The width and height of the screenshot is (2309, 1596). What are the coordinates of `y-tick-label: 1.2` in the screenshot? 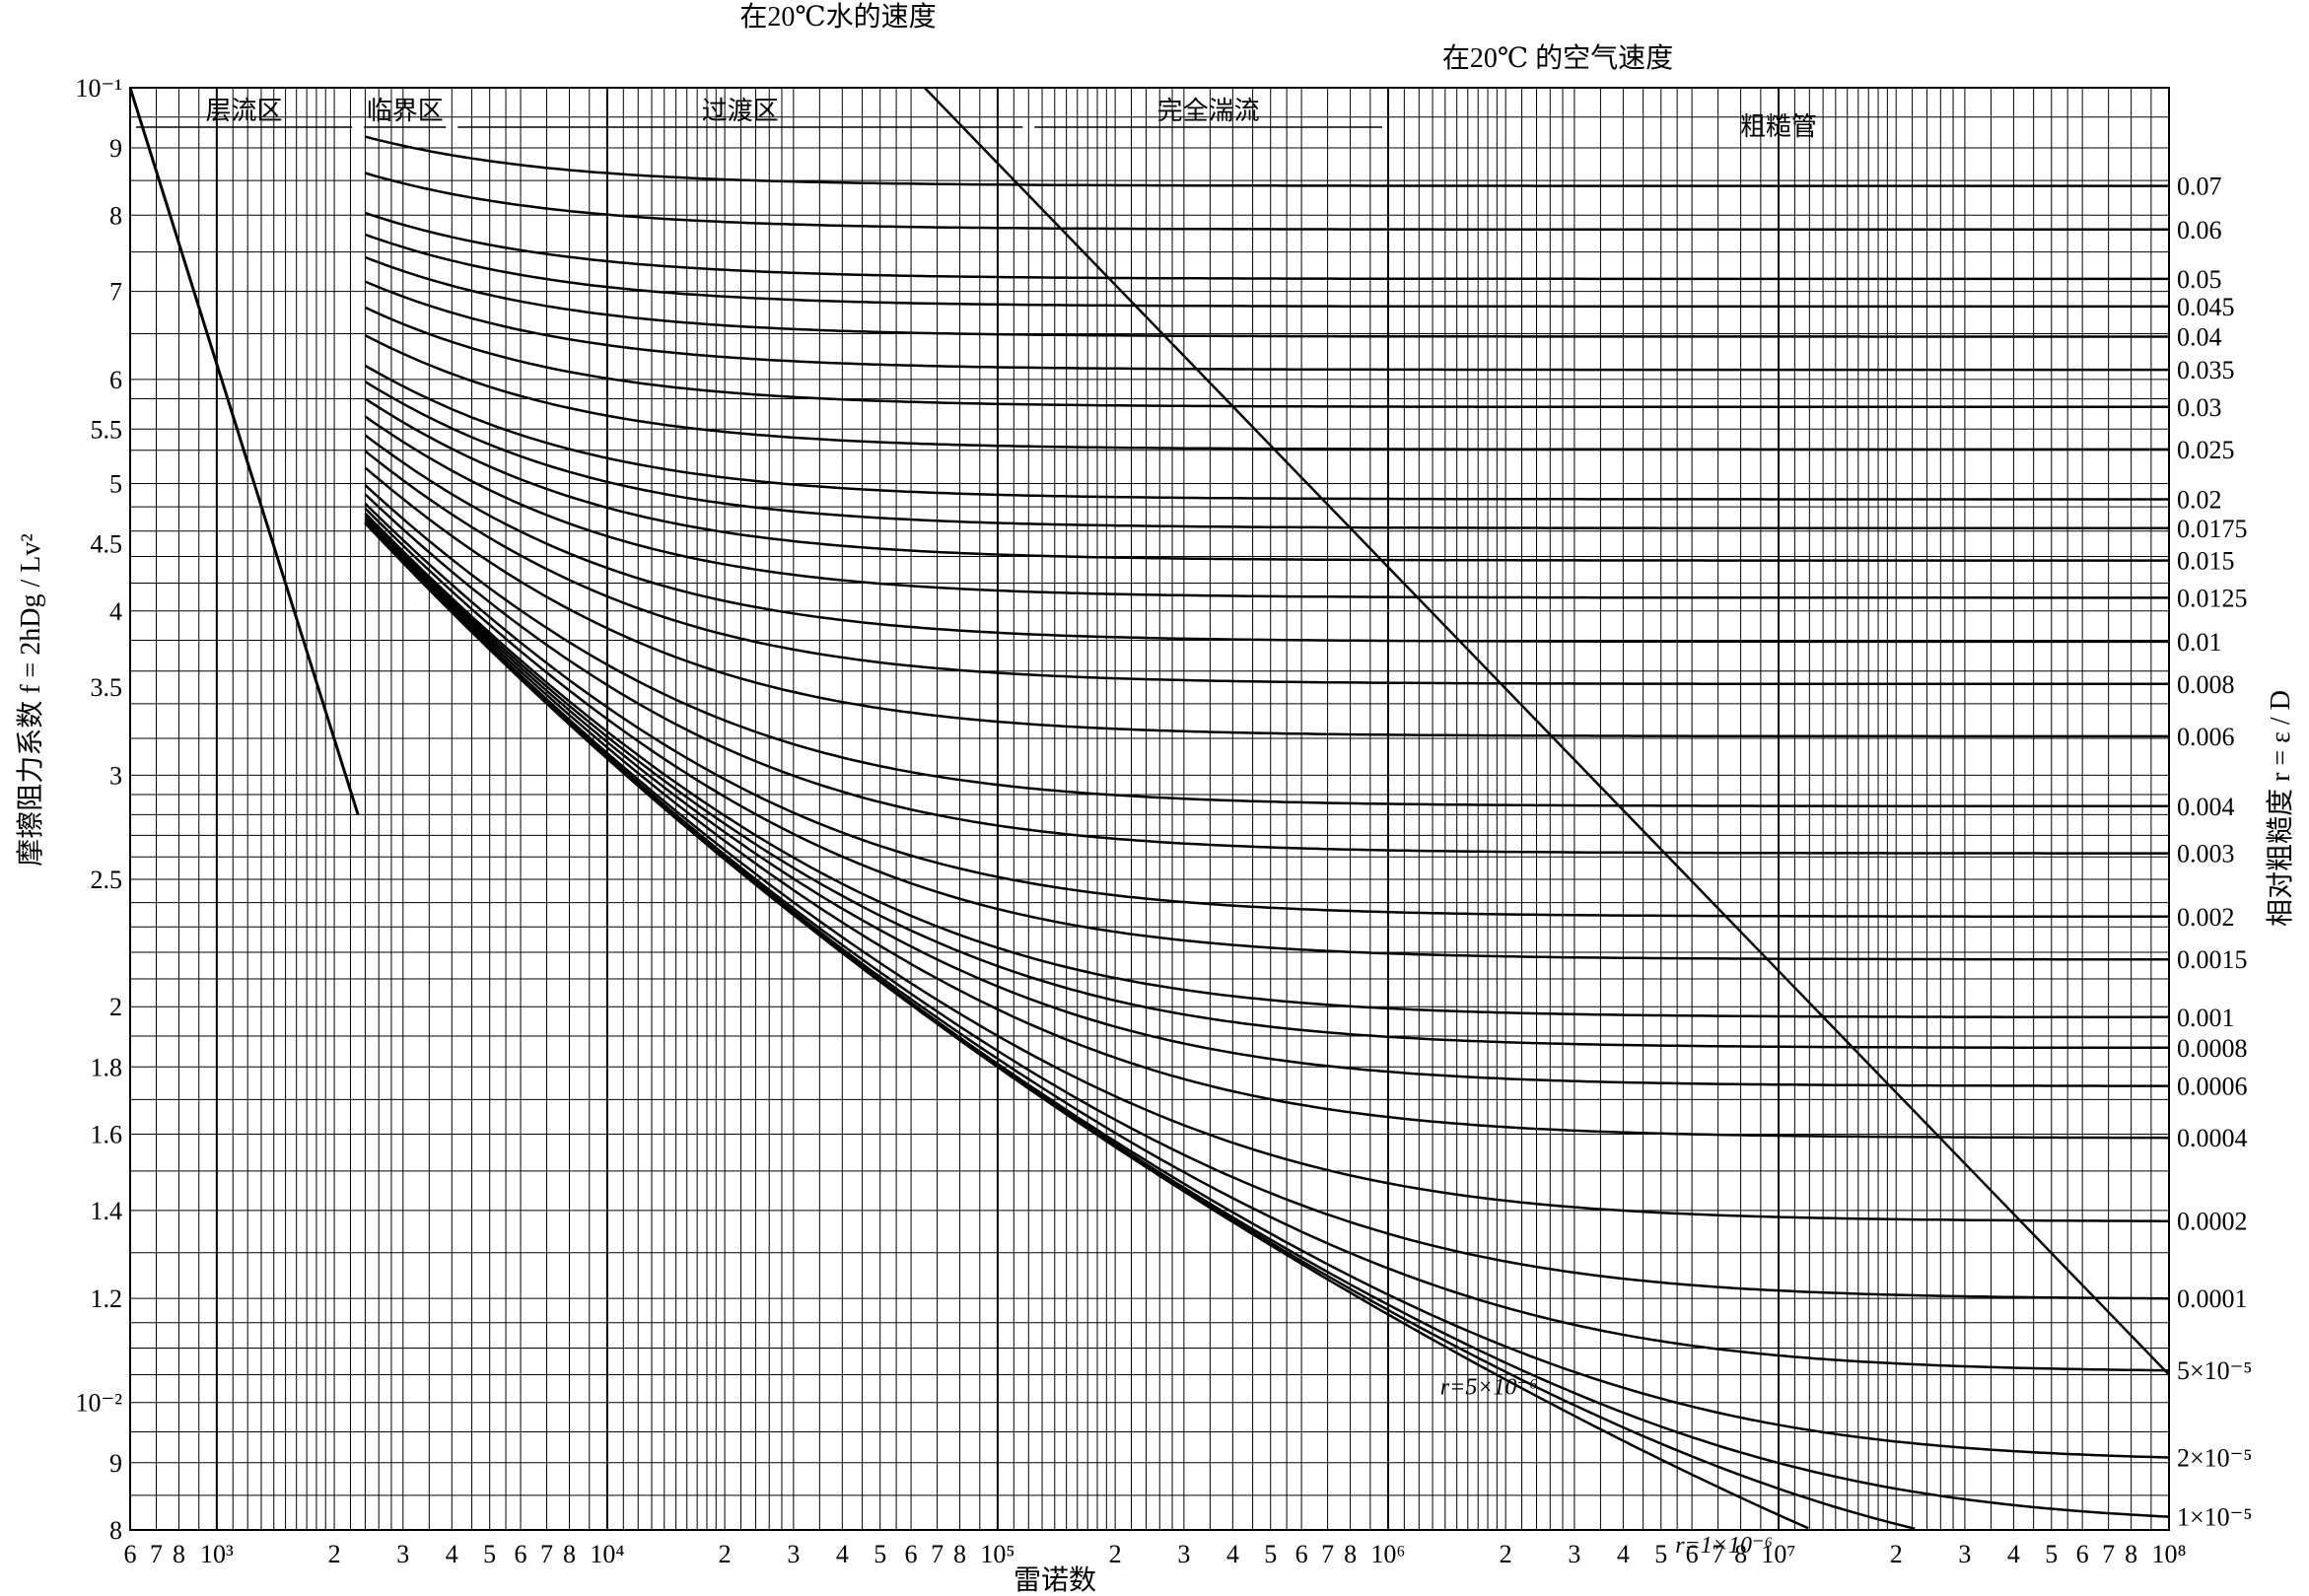 It's located at (107, 1298).